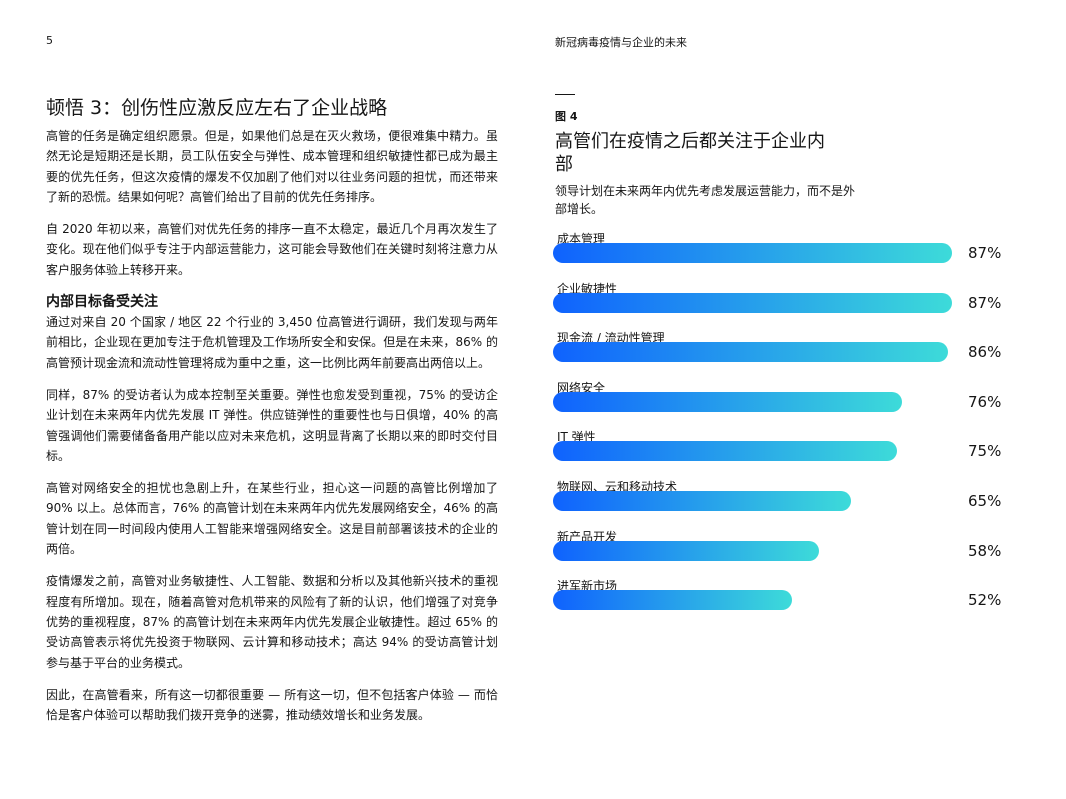 This screenshot has height=799, width=1066. What do you see at coordinates (690, 153) in the screenshot?
I see `figure-title: 高管们在疫情之后都关注于企业内部` at bounding box center [690, 153].